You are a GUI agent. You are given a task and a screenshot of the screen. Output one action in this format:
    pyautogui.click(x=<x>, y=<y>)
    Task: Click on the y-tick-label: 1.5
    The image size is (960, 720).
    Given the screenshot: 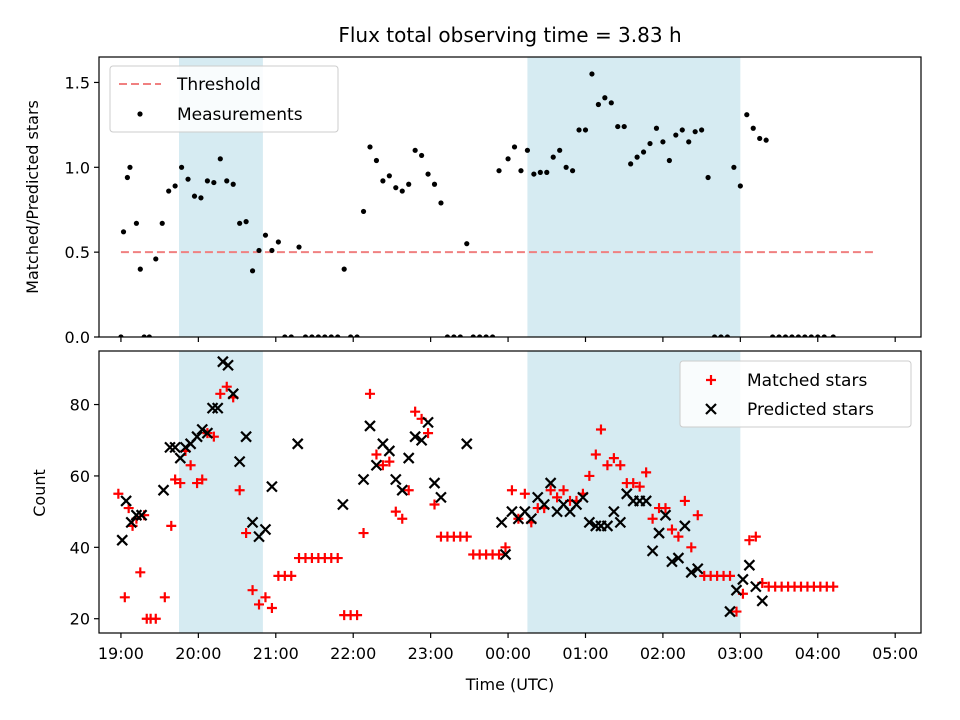 What is the action you would take?
    pyautogui.click(x=77, y=82)
    